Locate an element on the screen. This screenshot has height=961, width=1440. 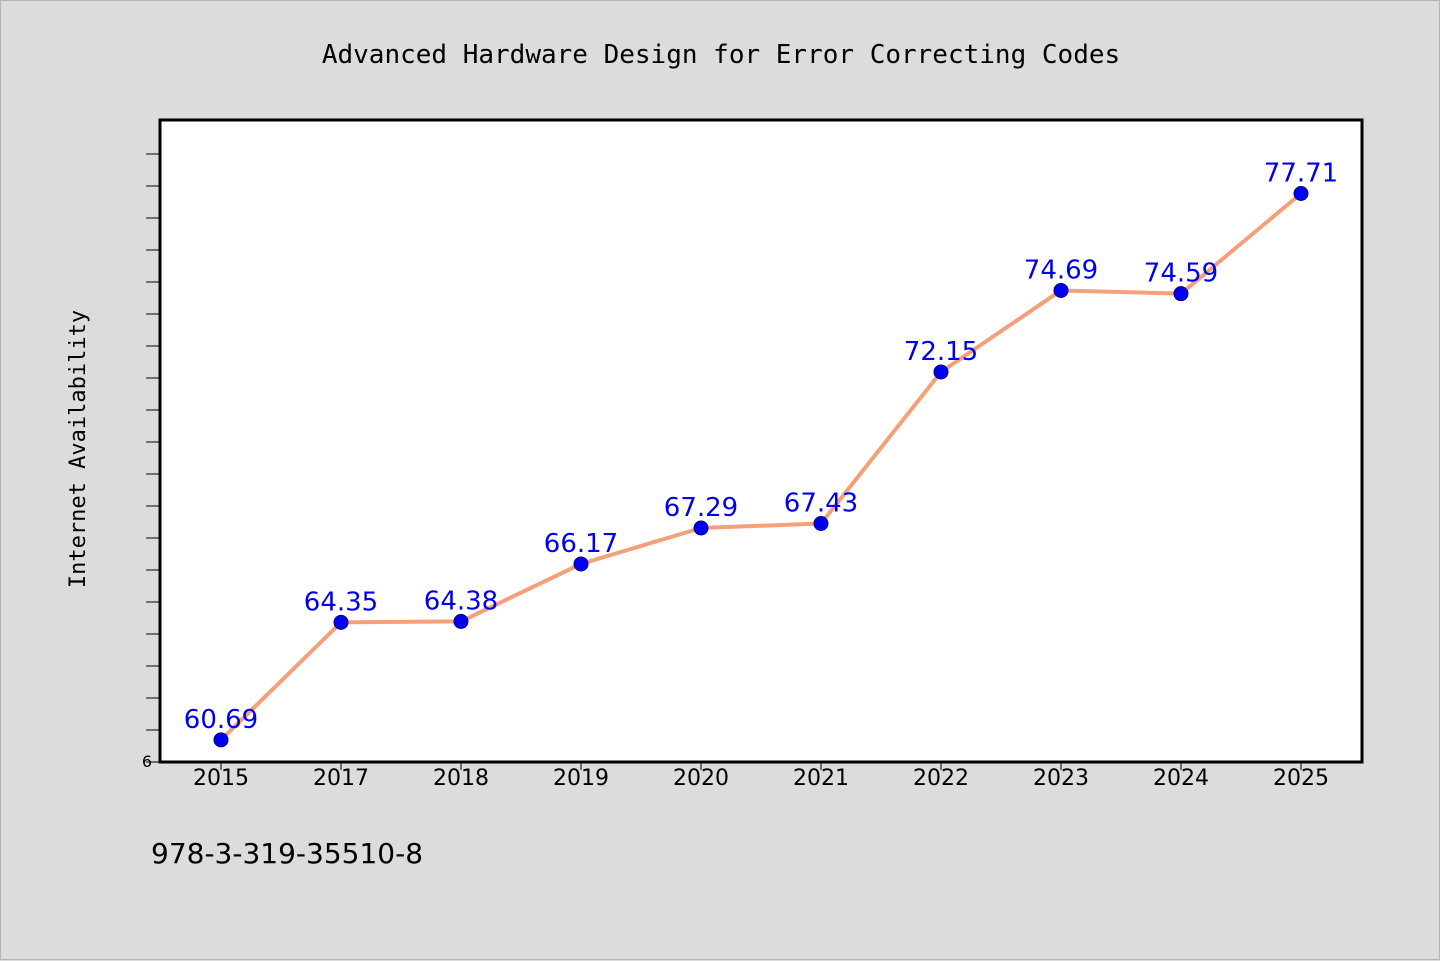
x-tick-label: 2024 is located at coordinates (1181, 778).